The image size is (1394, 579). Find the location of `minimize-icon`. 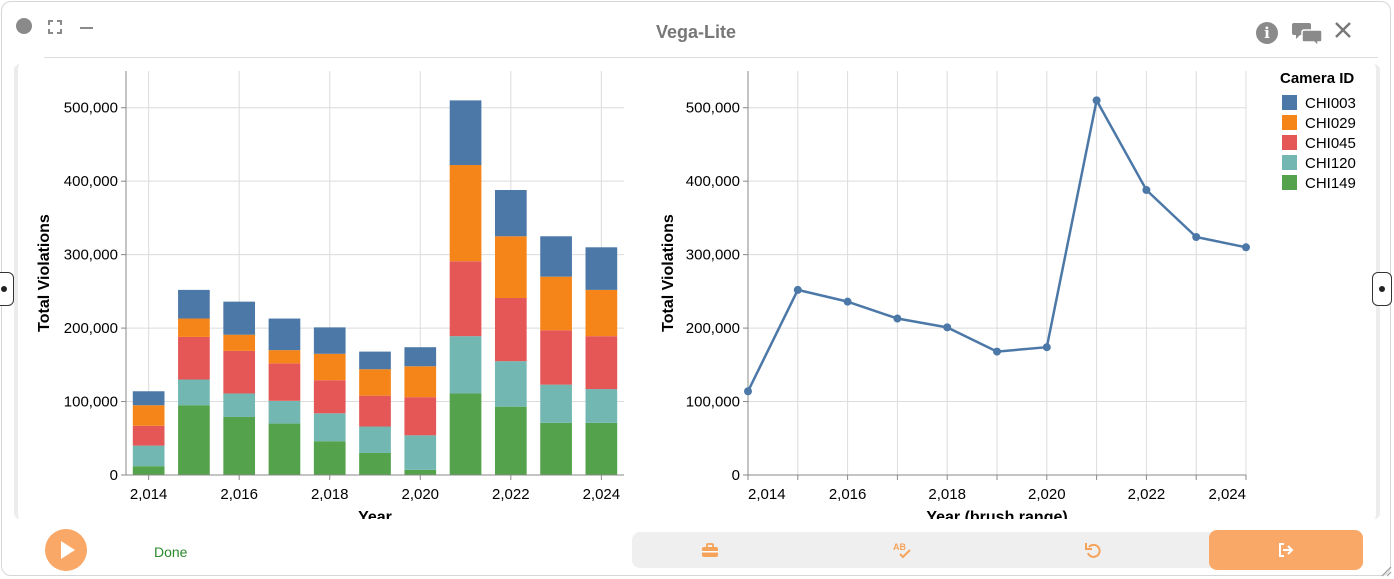

minimize-icon is located at coordinates (86, 28).